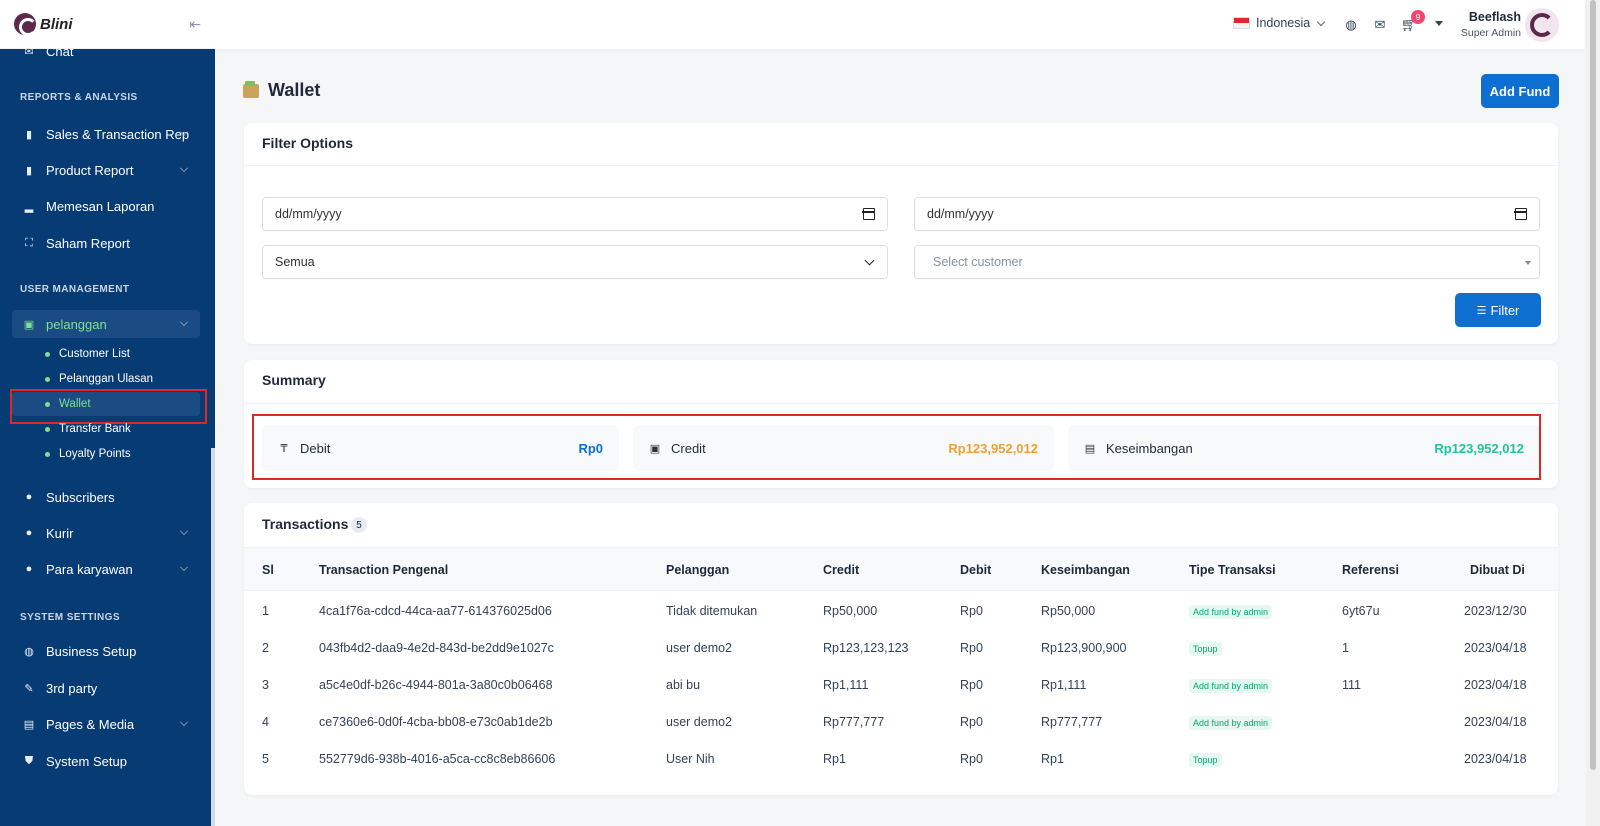 The height and width of the screenshot is (826, 1600). Describe the element at coordinates (268, 570) in the screenshot. I see `column-header: Sl` at that location.